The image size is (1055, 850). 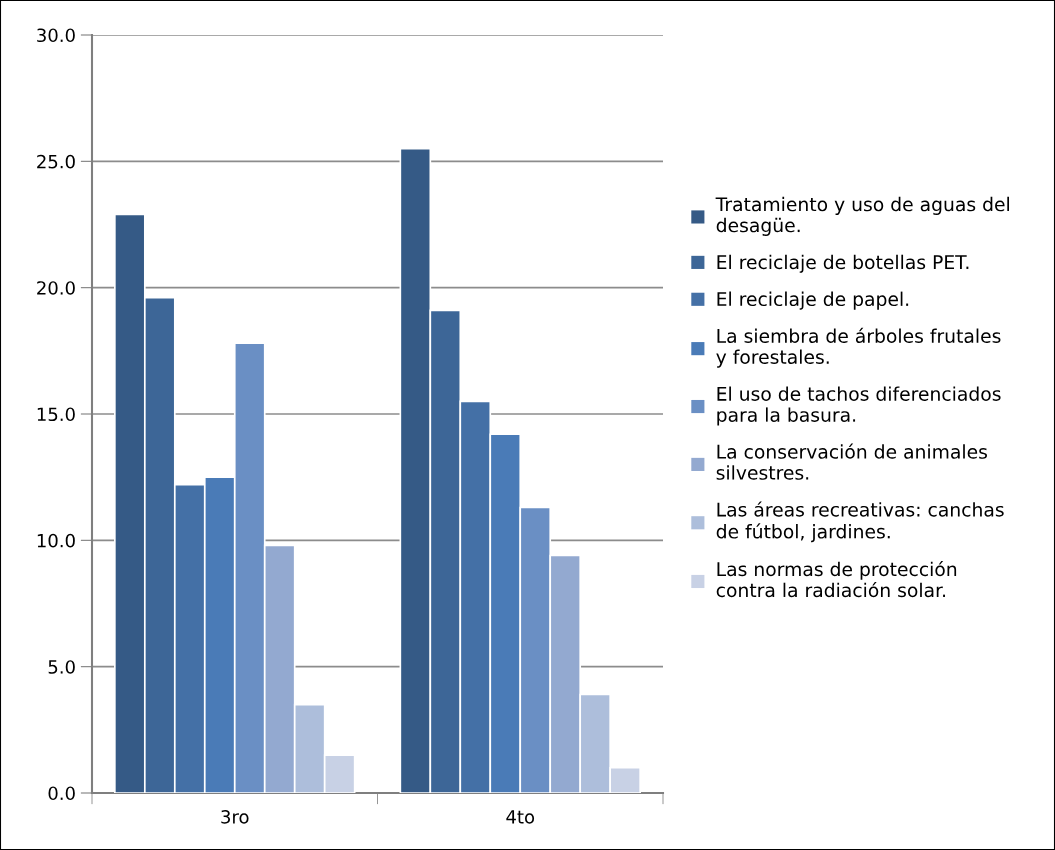 I want to click on legend-label: Las áreas recreativas: canchas de fútbol, jardines., so click(x=860, y=522).